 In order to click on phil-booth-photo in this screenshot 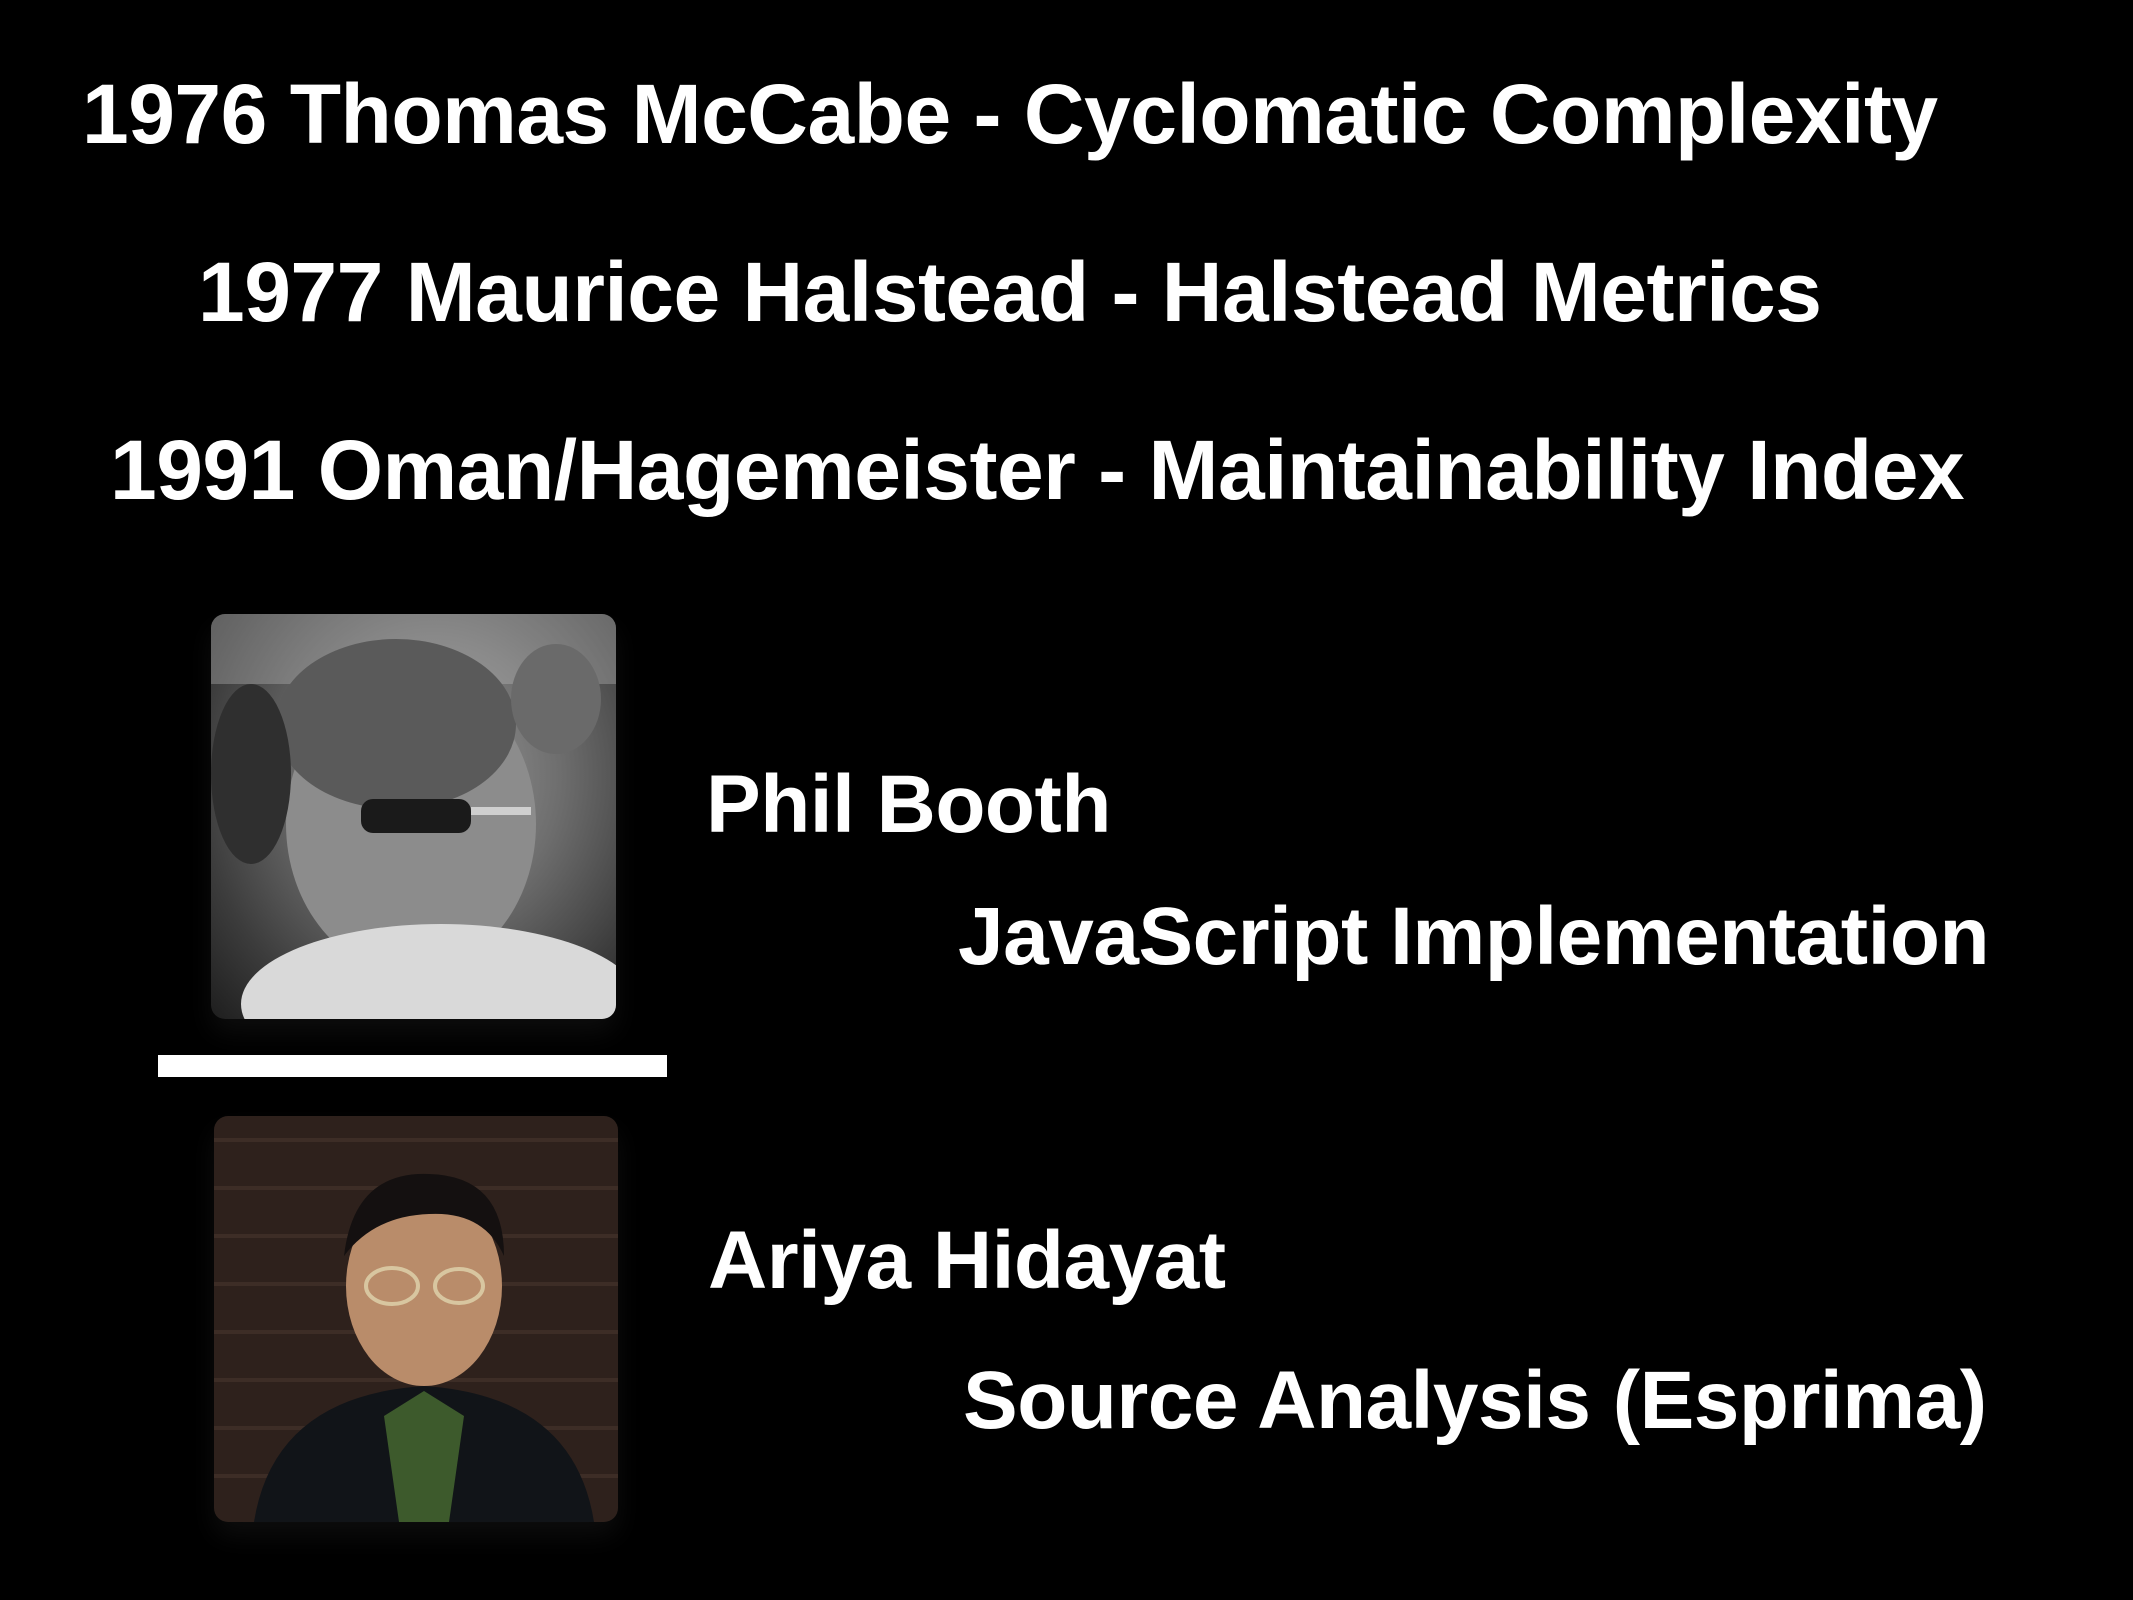, I will do `click(413, 816)`.